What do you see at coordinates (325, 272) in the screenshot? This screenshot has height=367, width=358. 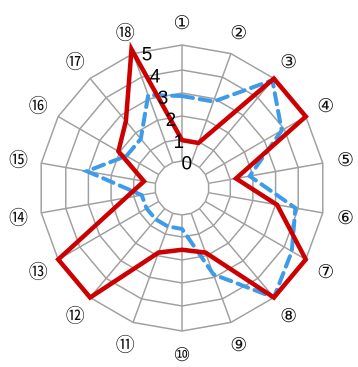 I see `axis-label: ⑦` at bounding box center [325, 272].